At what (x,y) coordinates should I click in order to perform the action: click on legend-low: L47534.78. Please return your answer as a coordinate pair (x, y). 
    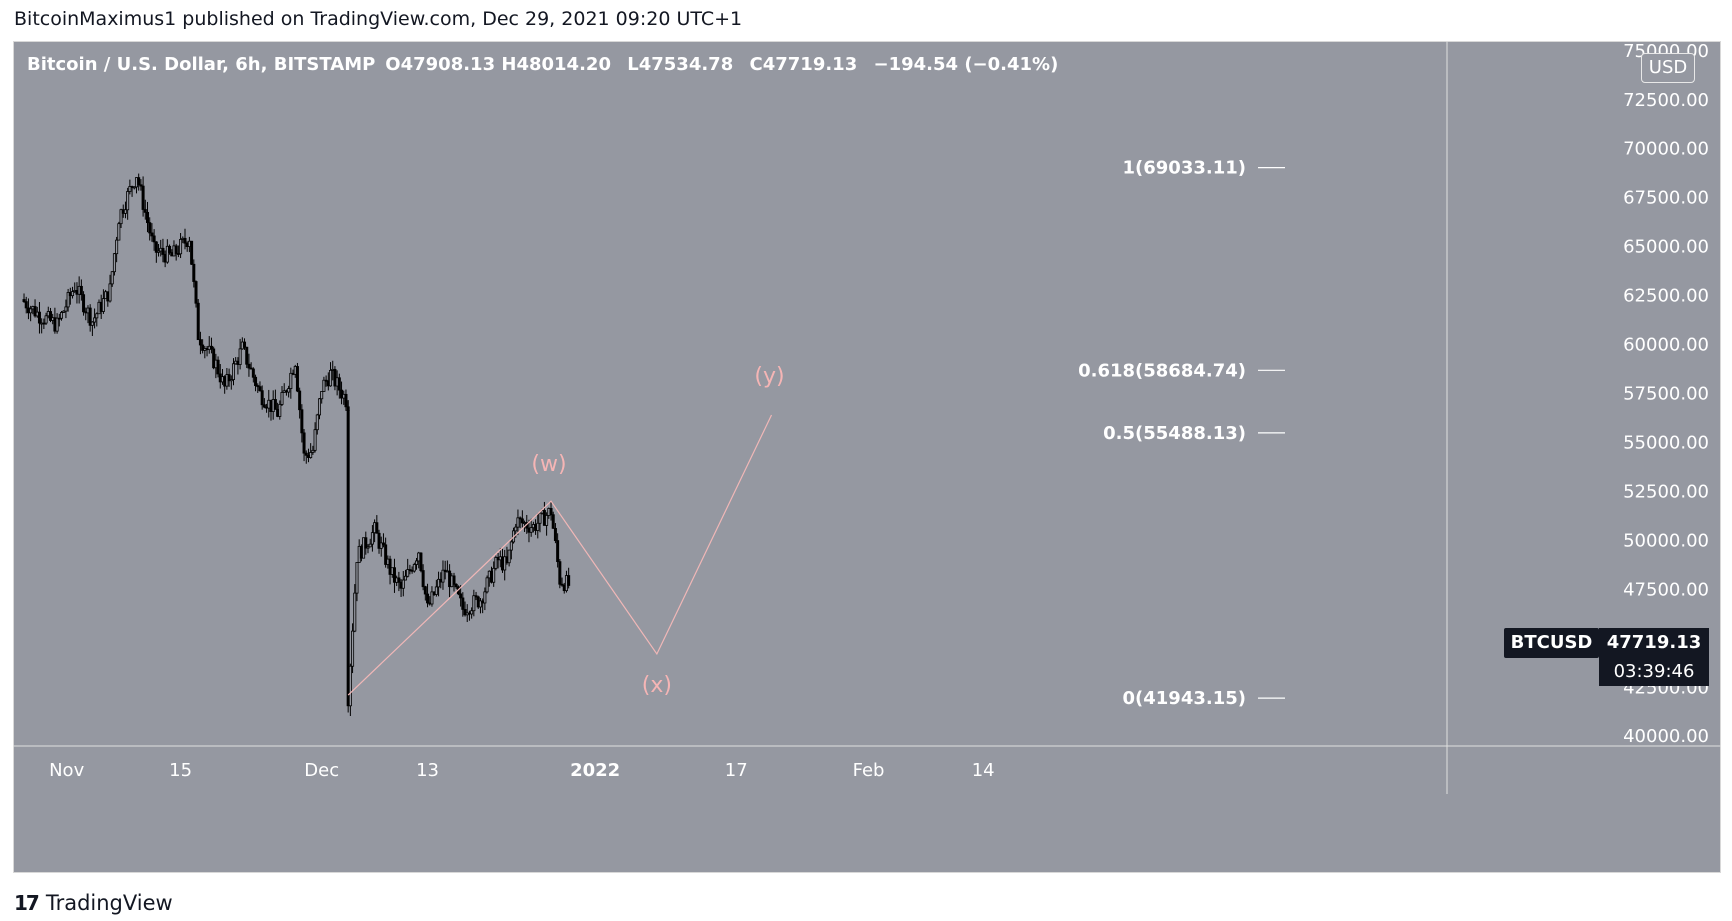
    Looking at the image, I should click on (680, 64).